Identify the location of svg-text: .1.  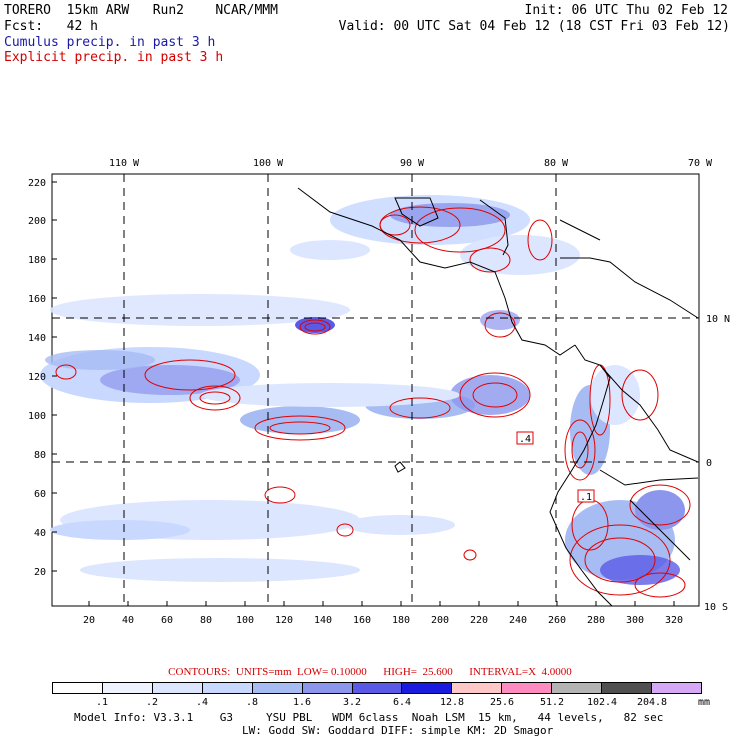
(586, 497).